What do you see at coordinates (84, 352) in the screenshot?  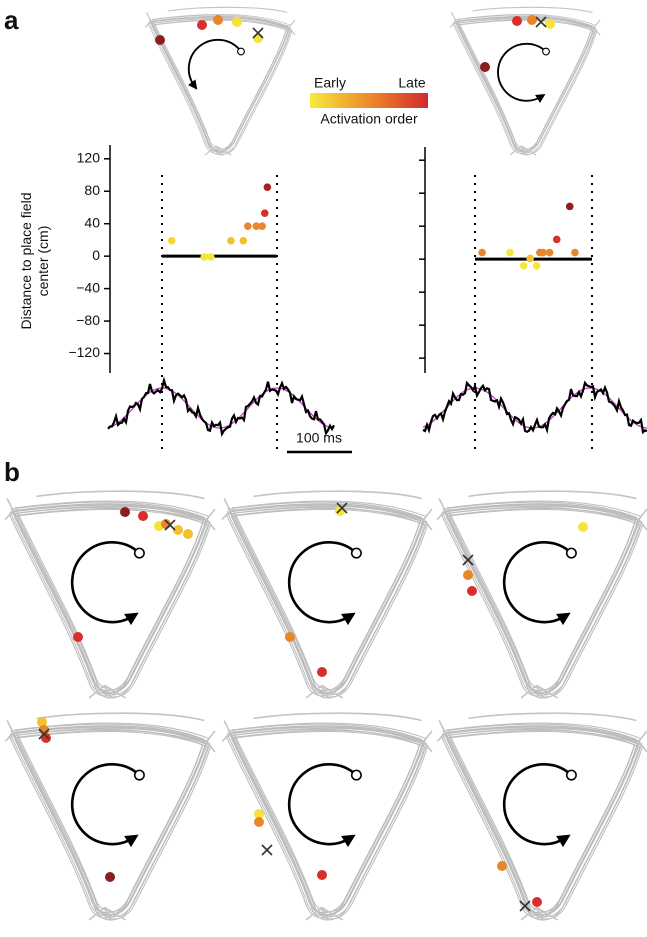 I see `y-tick-label: −120` at bounding box center [84, 352].